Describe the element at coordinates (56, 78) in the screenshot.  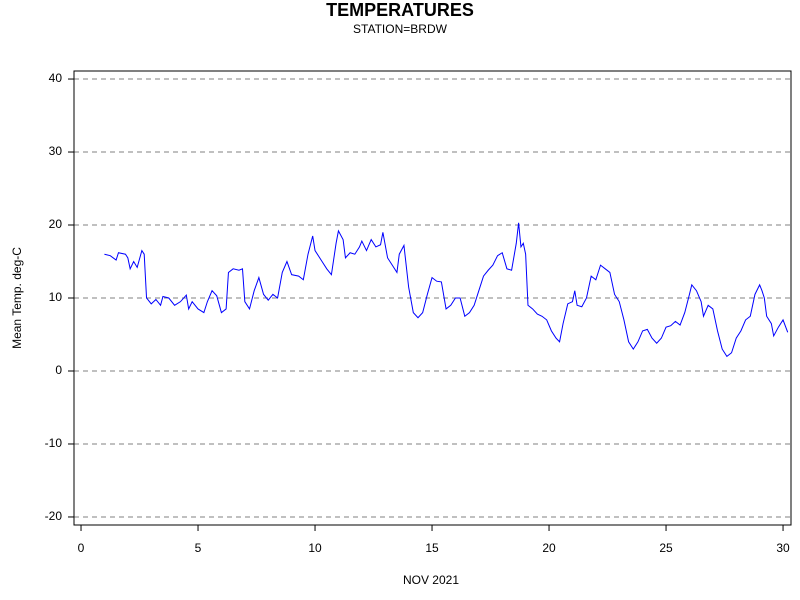
I see `y-tick-label: 40` at that location.